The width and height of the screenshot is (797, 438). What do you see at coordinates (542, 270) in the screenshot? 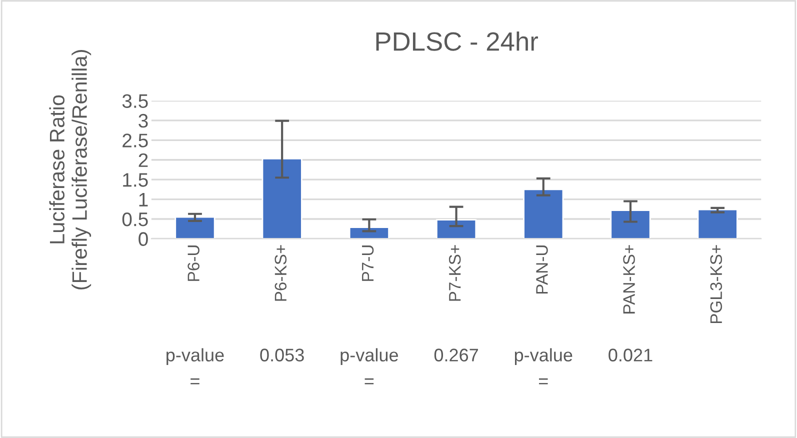
I see `x-tick-label: PAN-U` at bounding box center [542, 270].